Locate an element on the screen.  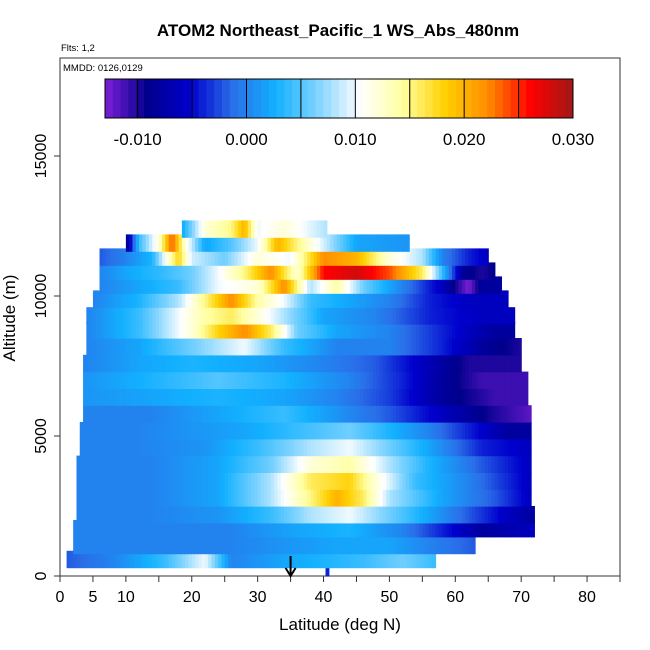
colorbar: -0.010 0.000 0.010 0.020 0.030 is located at coordinates (349, 113).